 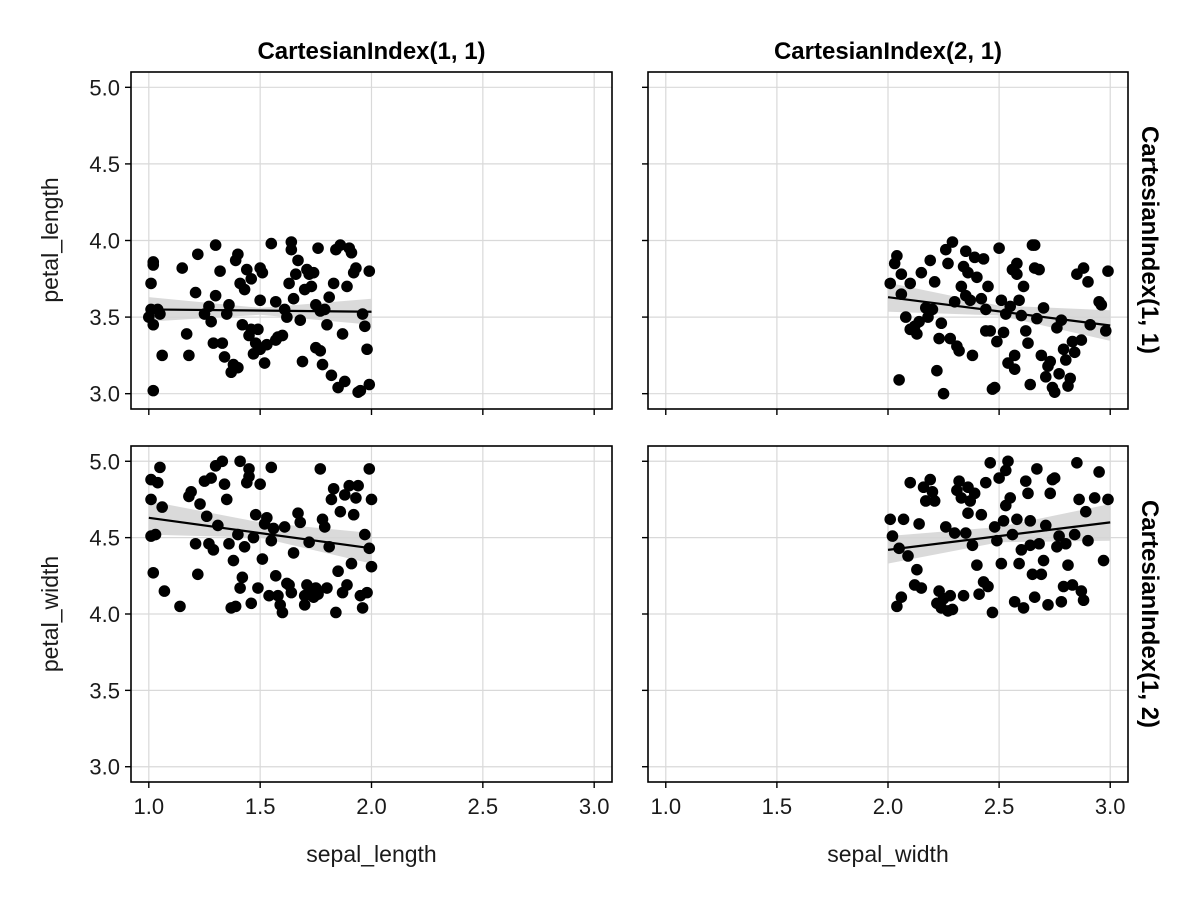 What do you see at coordinates (888, 51) in the screenshot?
I see `column-title-2: CartesianIndex(2, 1)` at bounding box center [888, 51].